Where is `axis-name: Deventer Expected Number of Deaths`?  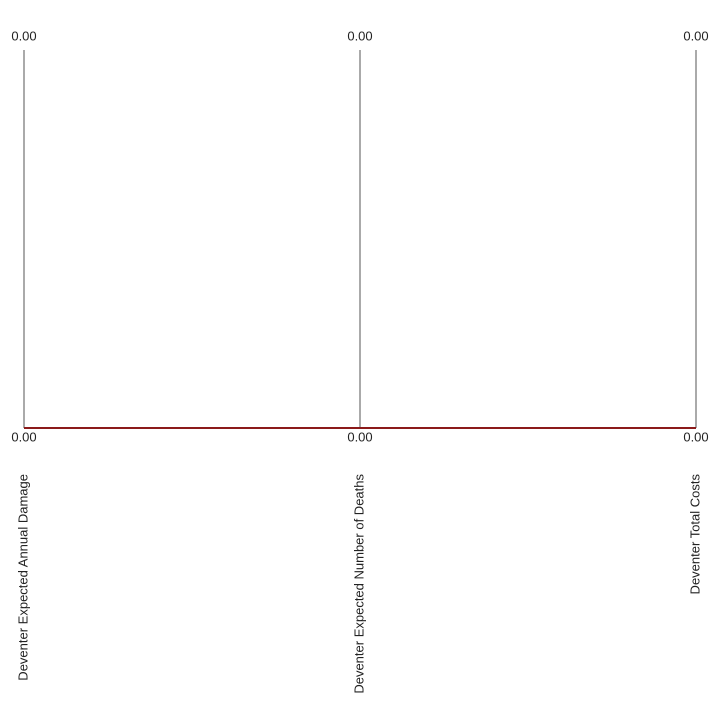
axis-name: Deventer Expected Number of Deaths is located at coordinates (358, 584).